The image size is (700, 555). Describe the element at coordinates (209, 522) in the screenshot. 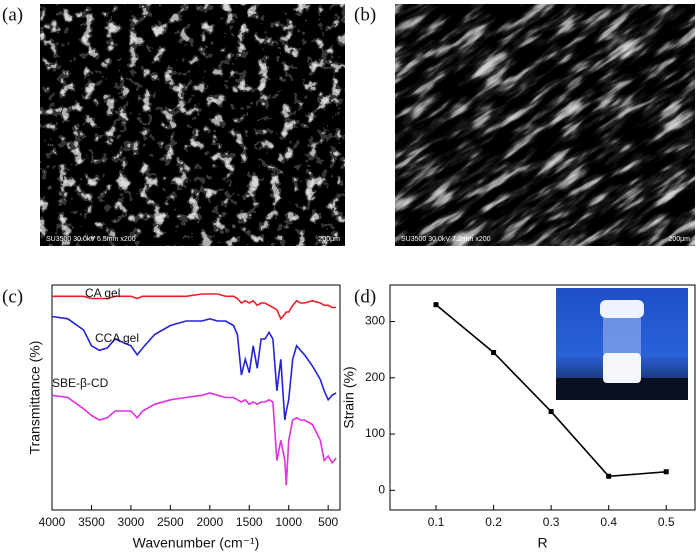

I see `x-tick-label: 2000` at that location.